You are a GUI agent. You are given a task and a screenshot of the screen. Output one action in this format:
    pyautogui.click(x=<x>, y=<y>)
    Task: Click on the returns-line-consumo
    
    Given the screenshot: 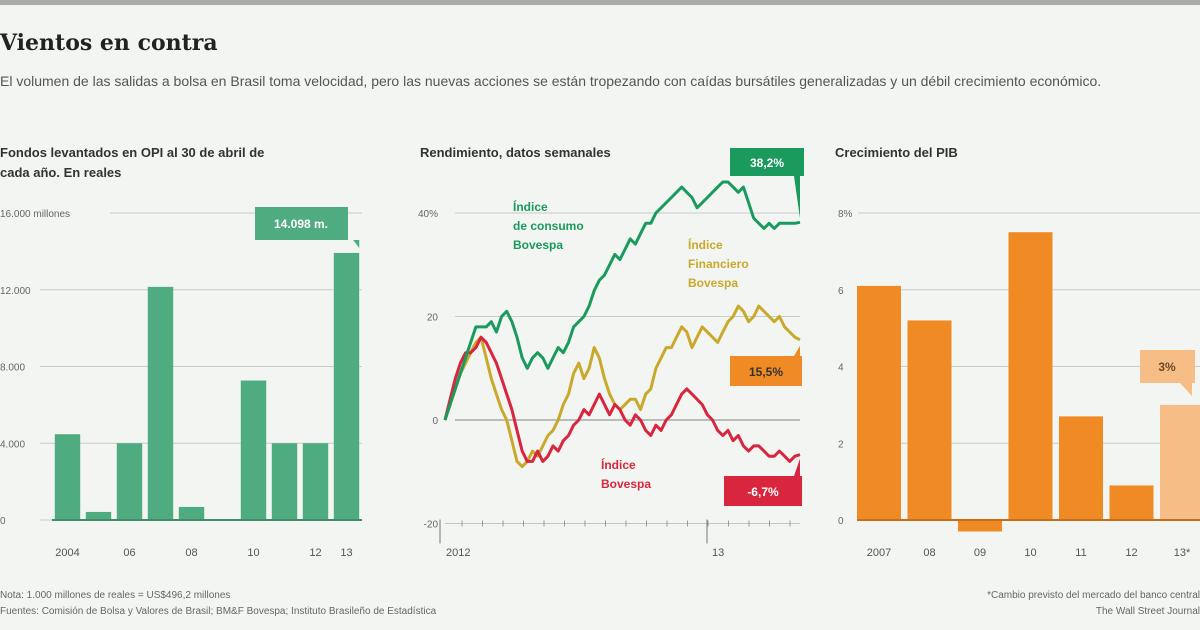 What is the action you would take?
    pyautogui.click(x=622, y=300)
    